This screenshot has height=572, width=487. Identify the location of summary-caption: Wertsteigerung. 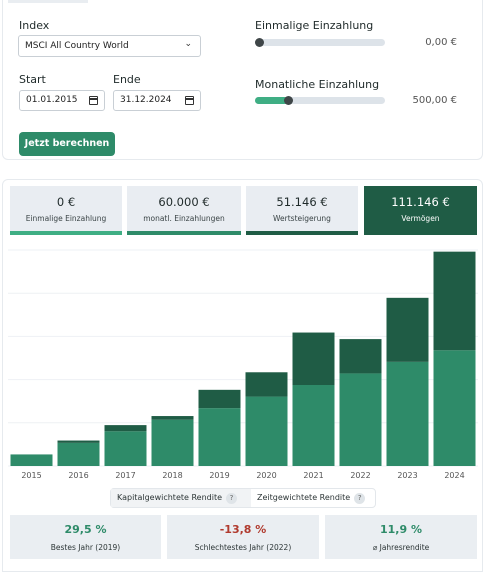
(302, 218).